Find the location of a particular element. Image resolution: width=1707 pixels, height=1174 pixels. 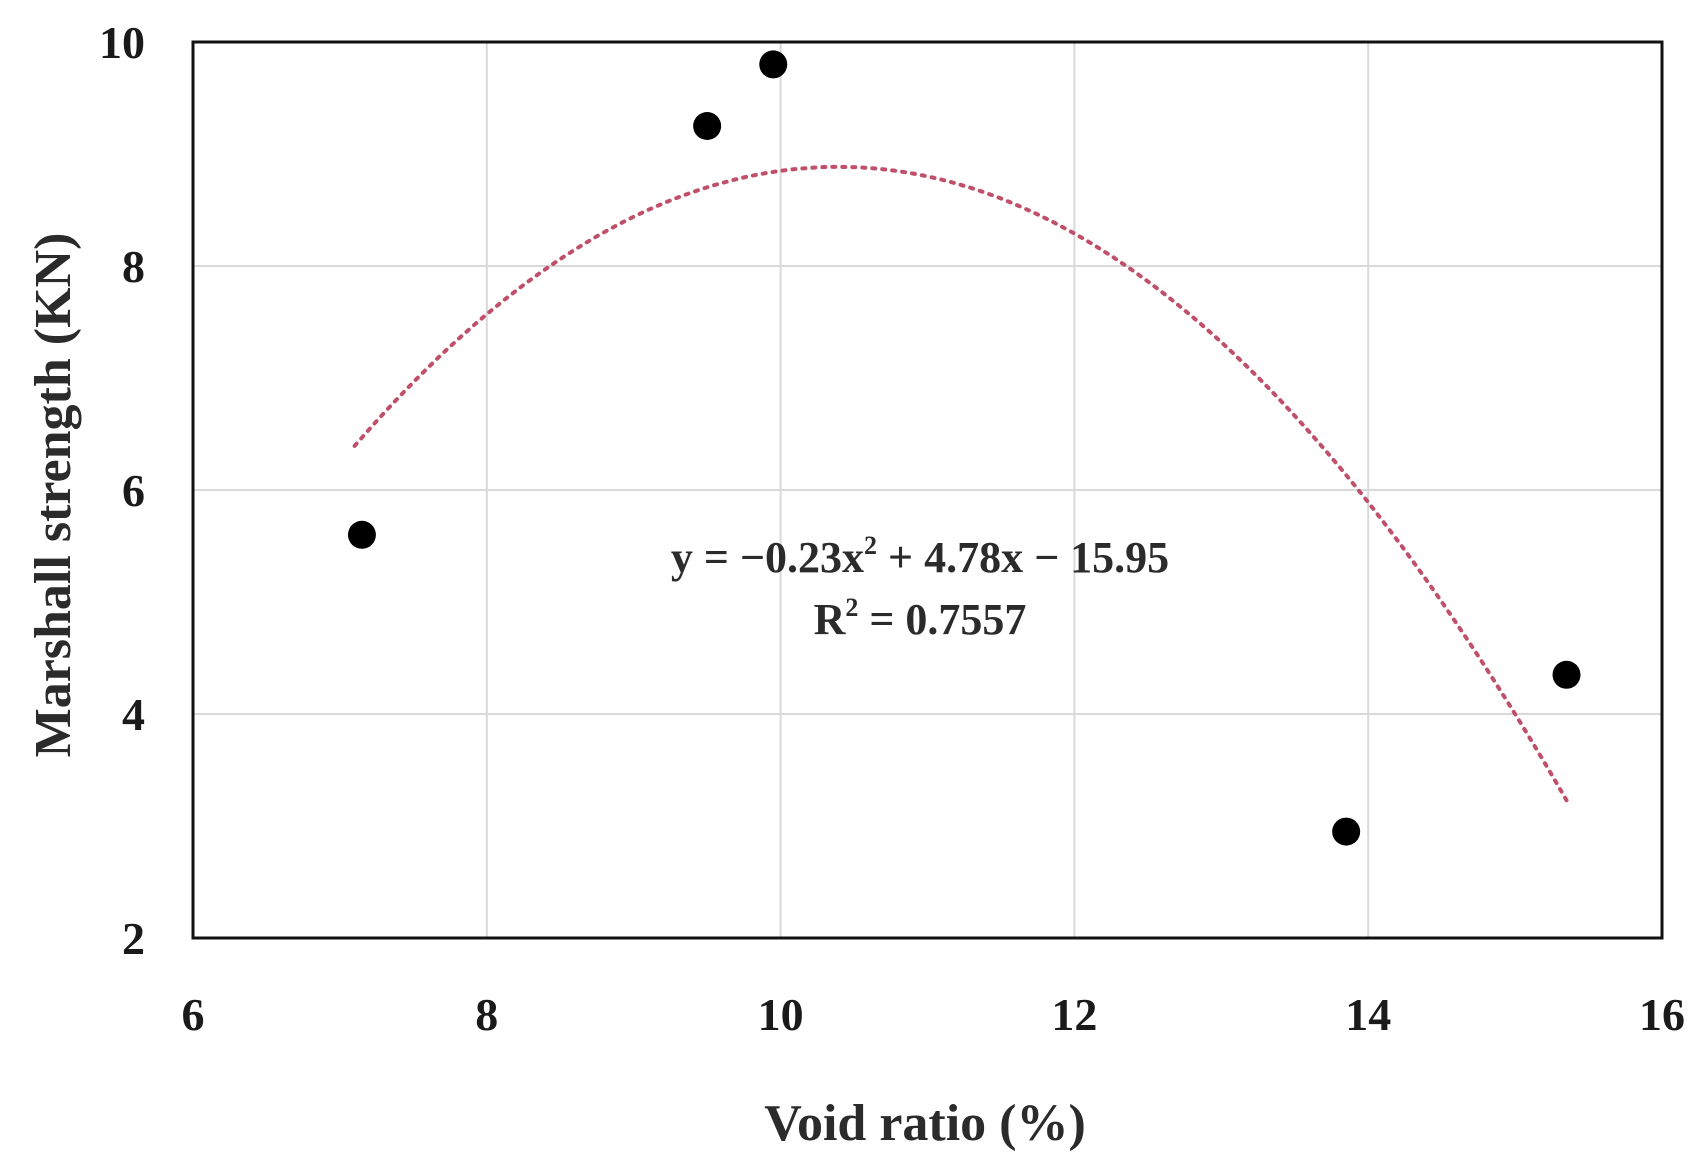

y-axis-title: Marshall strength (KN) is located at coordinates (53, 495).